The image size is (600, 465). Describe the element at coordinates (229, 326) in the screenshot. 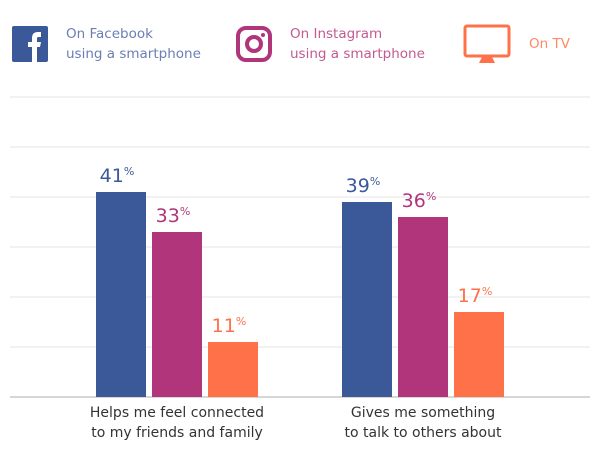

I see `data-label: 11%` at that location.